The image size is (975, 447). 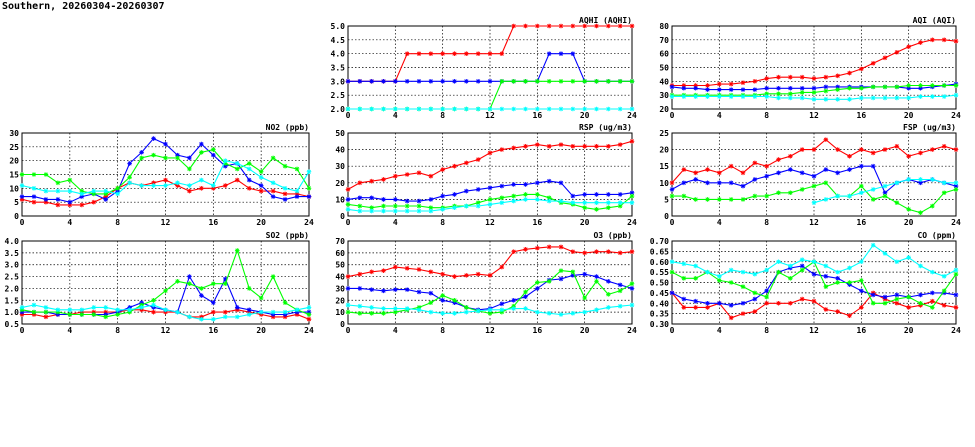 What do you see at coordinates (14, 147) in the screenshot?
I see `y-tick-label: 25` at bounding box center [14, 147].